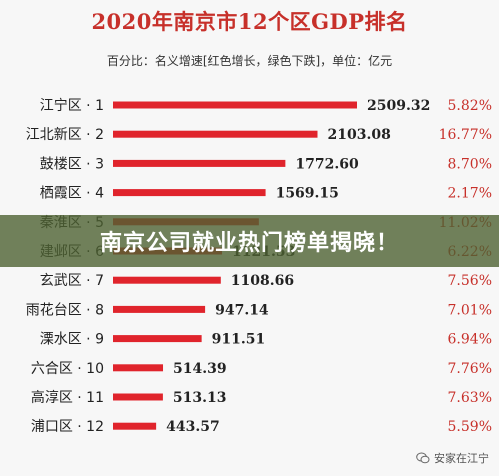  Describe the element at coordinates (307, 194) in the screenshot. I see `value-label: 1569.15` at that location.